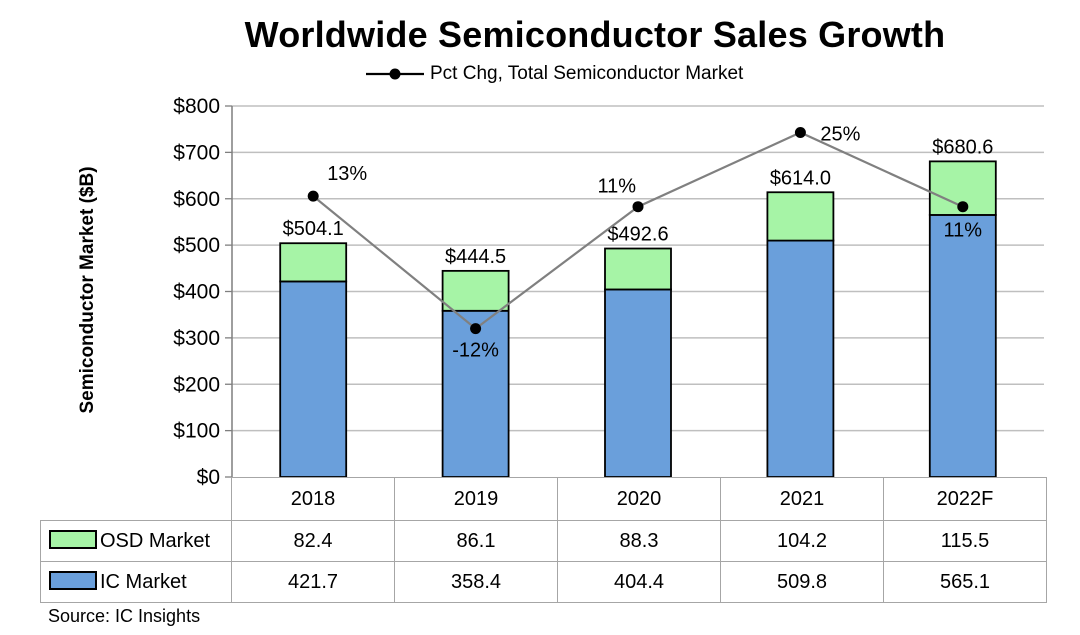 Image resolution: width=1080 pixels, height=635 pixels. Describe the element at coordinates (963, 207) in the screenshot. I see `pct-point-2022F` at that location.